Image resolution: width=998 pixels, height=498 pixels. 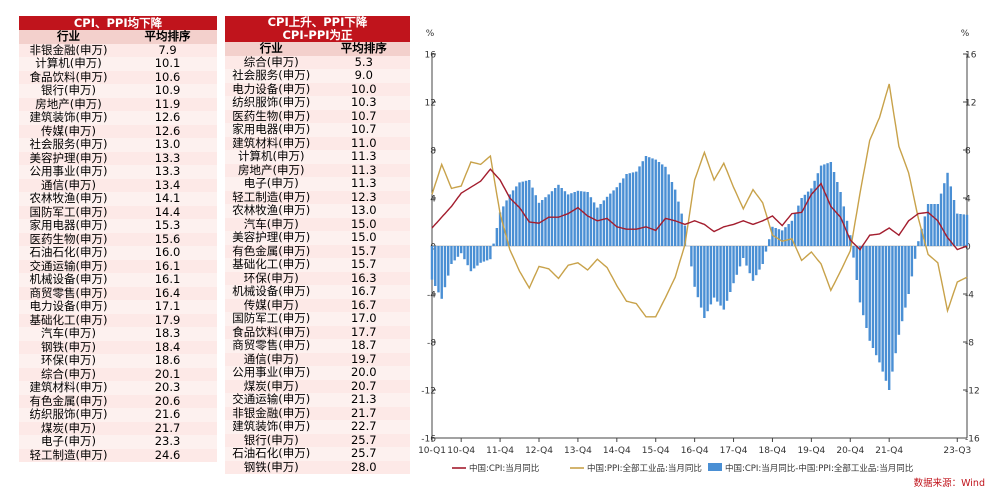 What do you see at coordinates (363, 440) in the screenshot?
I see `rank-cell: 25.7` at bounding box center [363, 440].